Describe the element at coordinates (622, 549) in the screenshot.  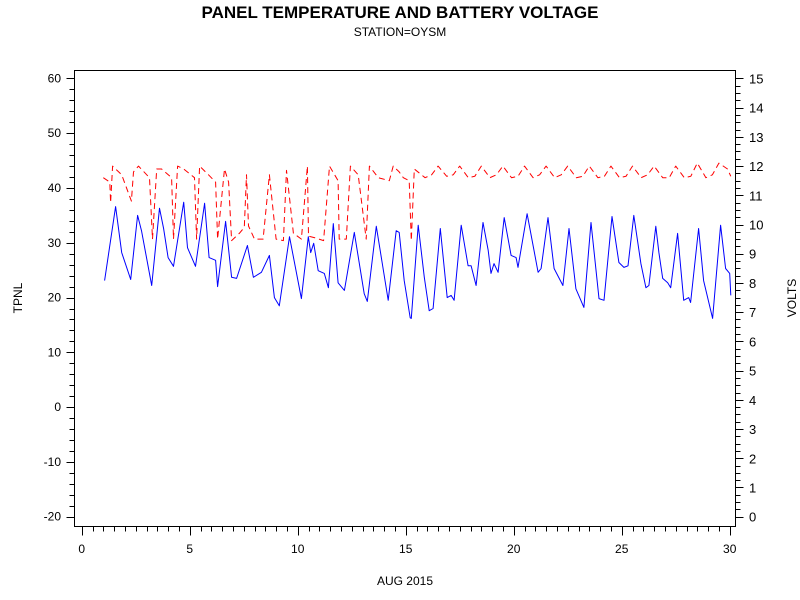
I see `x-tick-label: 25` at that location.